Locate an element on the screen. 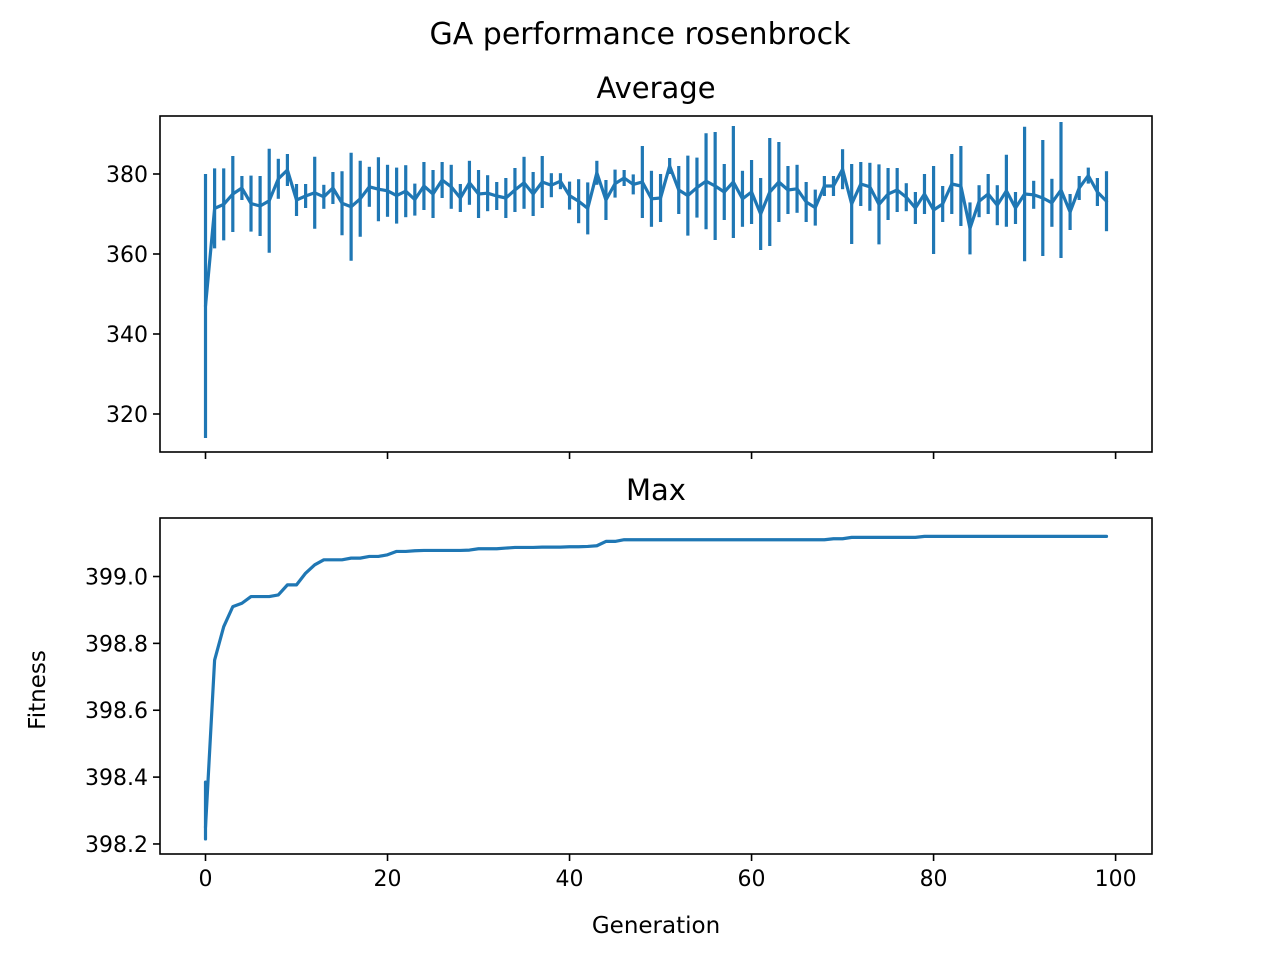 The width and height of the screenshot is (1280, 960). average-fitness-line is located at coordinates (656, 236).